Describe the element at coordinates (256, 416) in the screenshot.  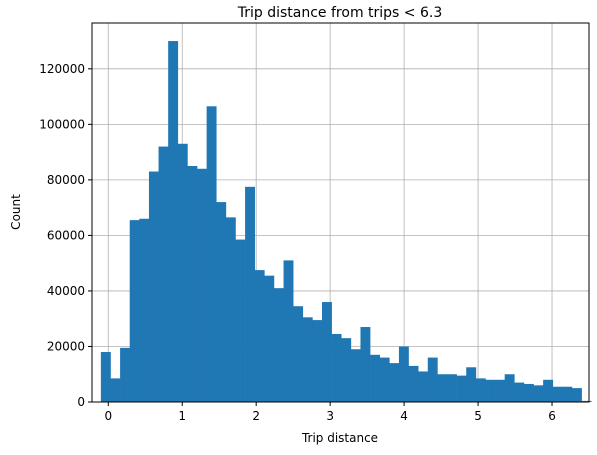
I see `x-tick-label: 2` at that location.